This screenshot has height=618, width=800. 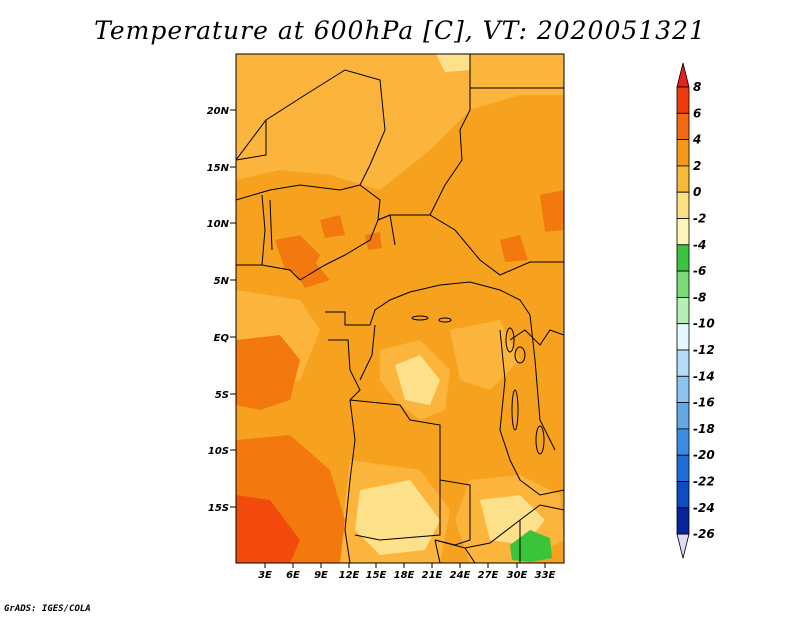 What do you see at coordinates (697, 87) in the screenshot?
I see `colorbar-label: 8` at bounding box center [697, 87].